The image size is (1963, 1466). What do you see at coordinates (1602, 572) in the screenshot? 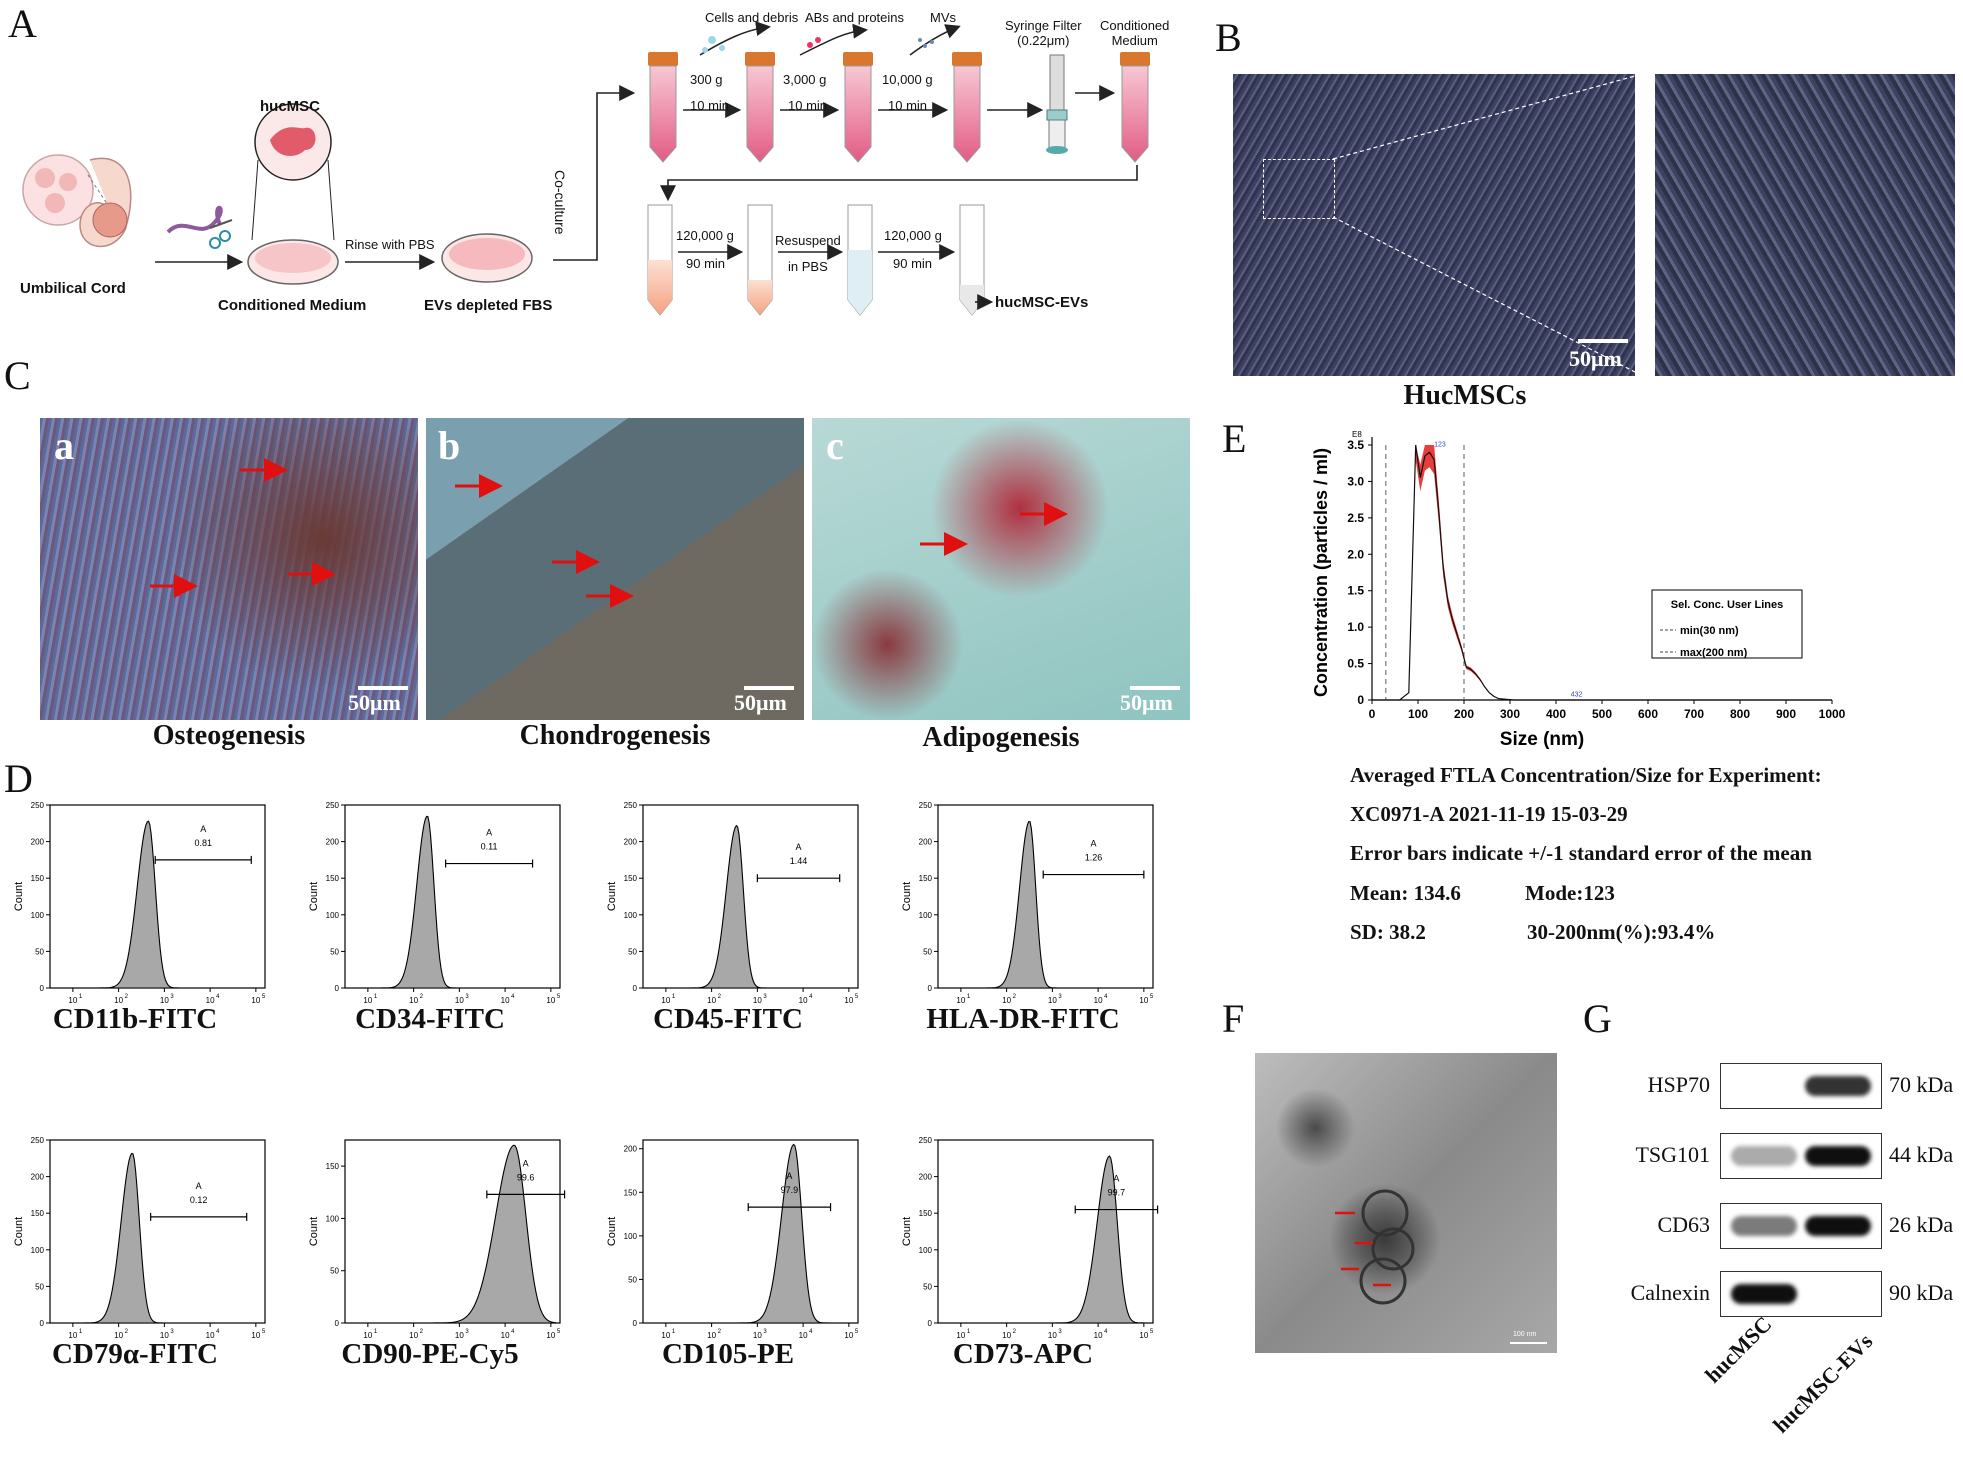
I see `nta-error-band` at bounding box center [1602, 572].